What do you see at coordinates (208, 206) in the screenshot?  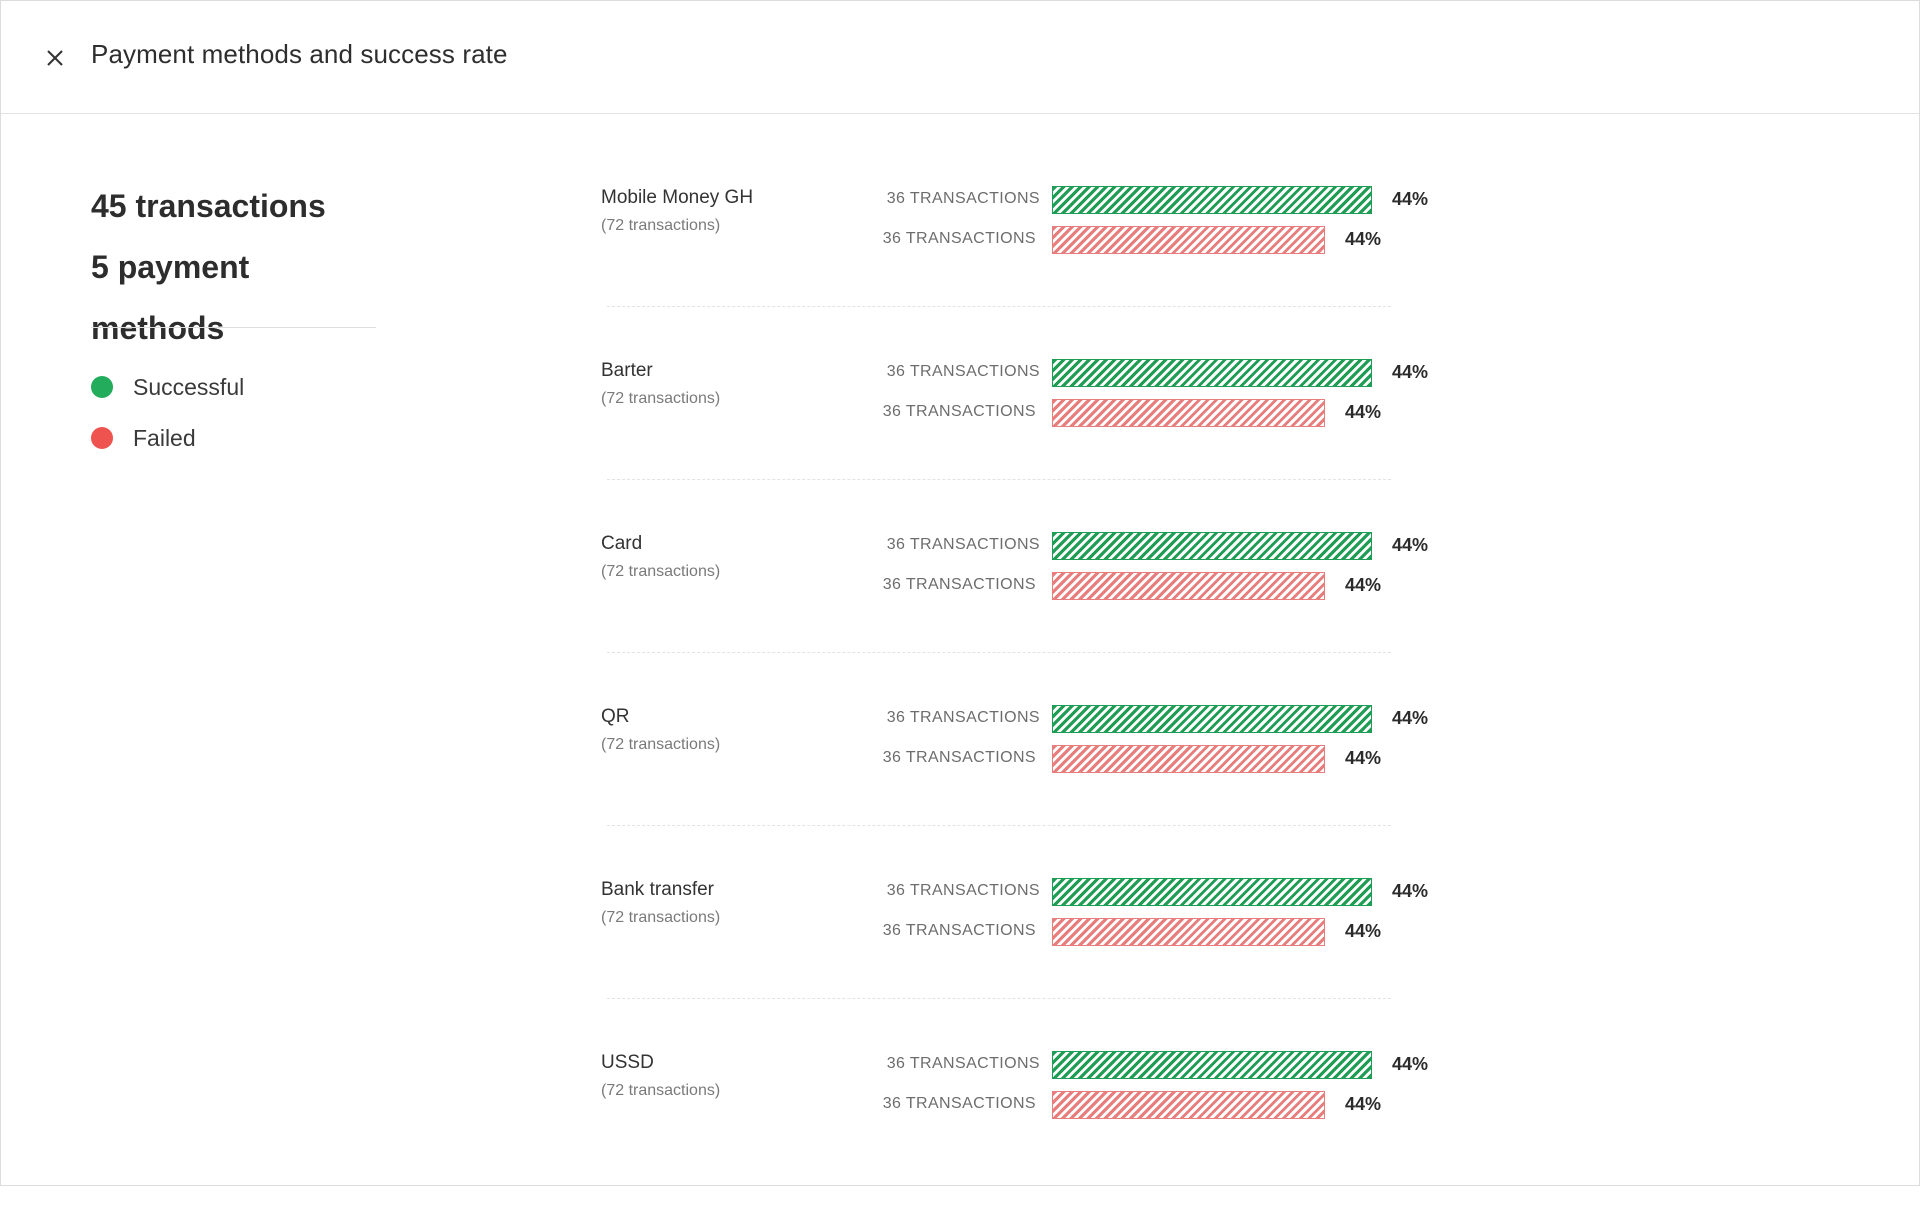 I see `transactions-total: 45 transactions` at bounding box center [208, 206].